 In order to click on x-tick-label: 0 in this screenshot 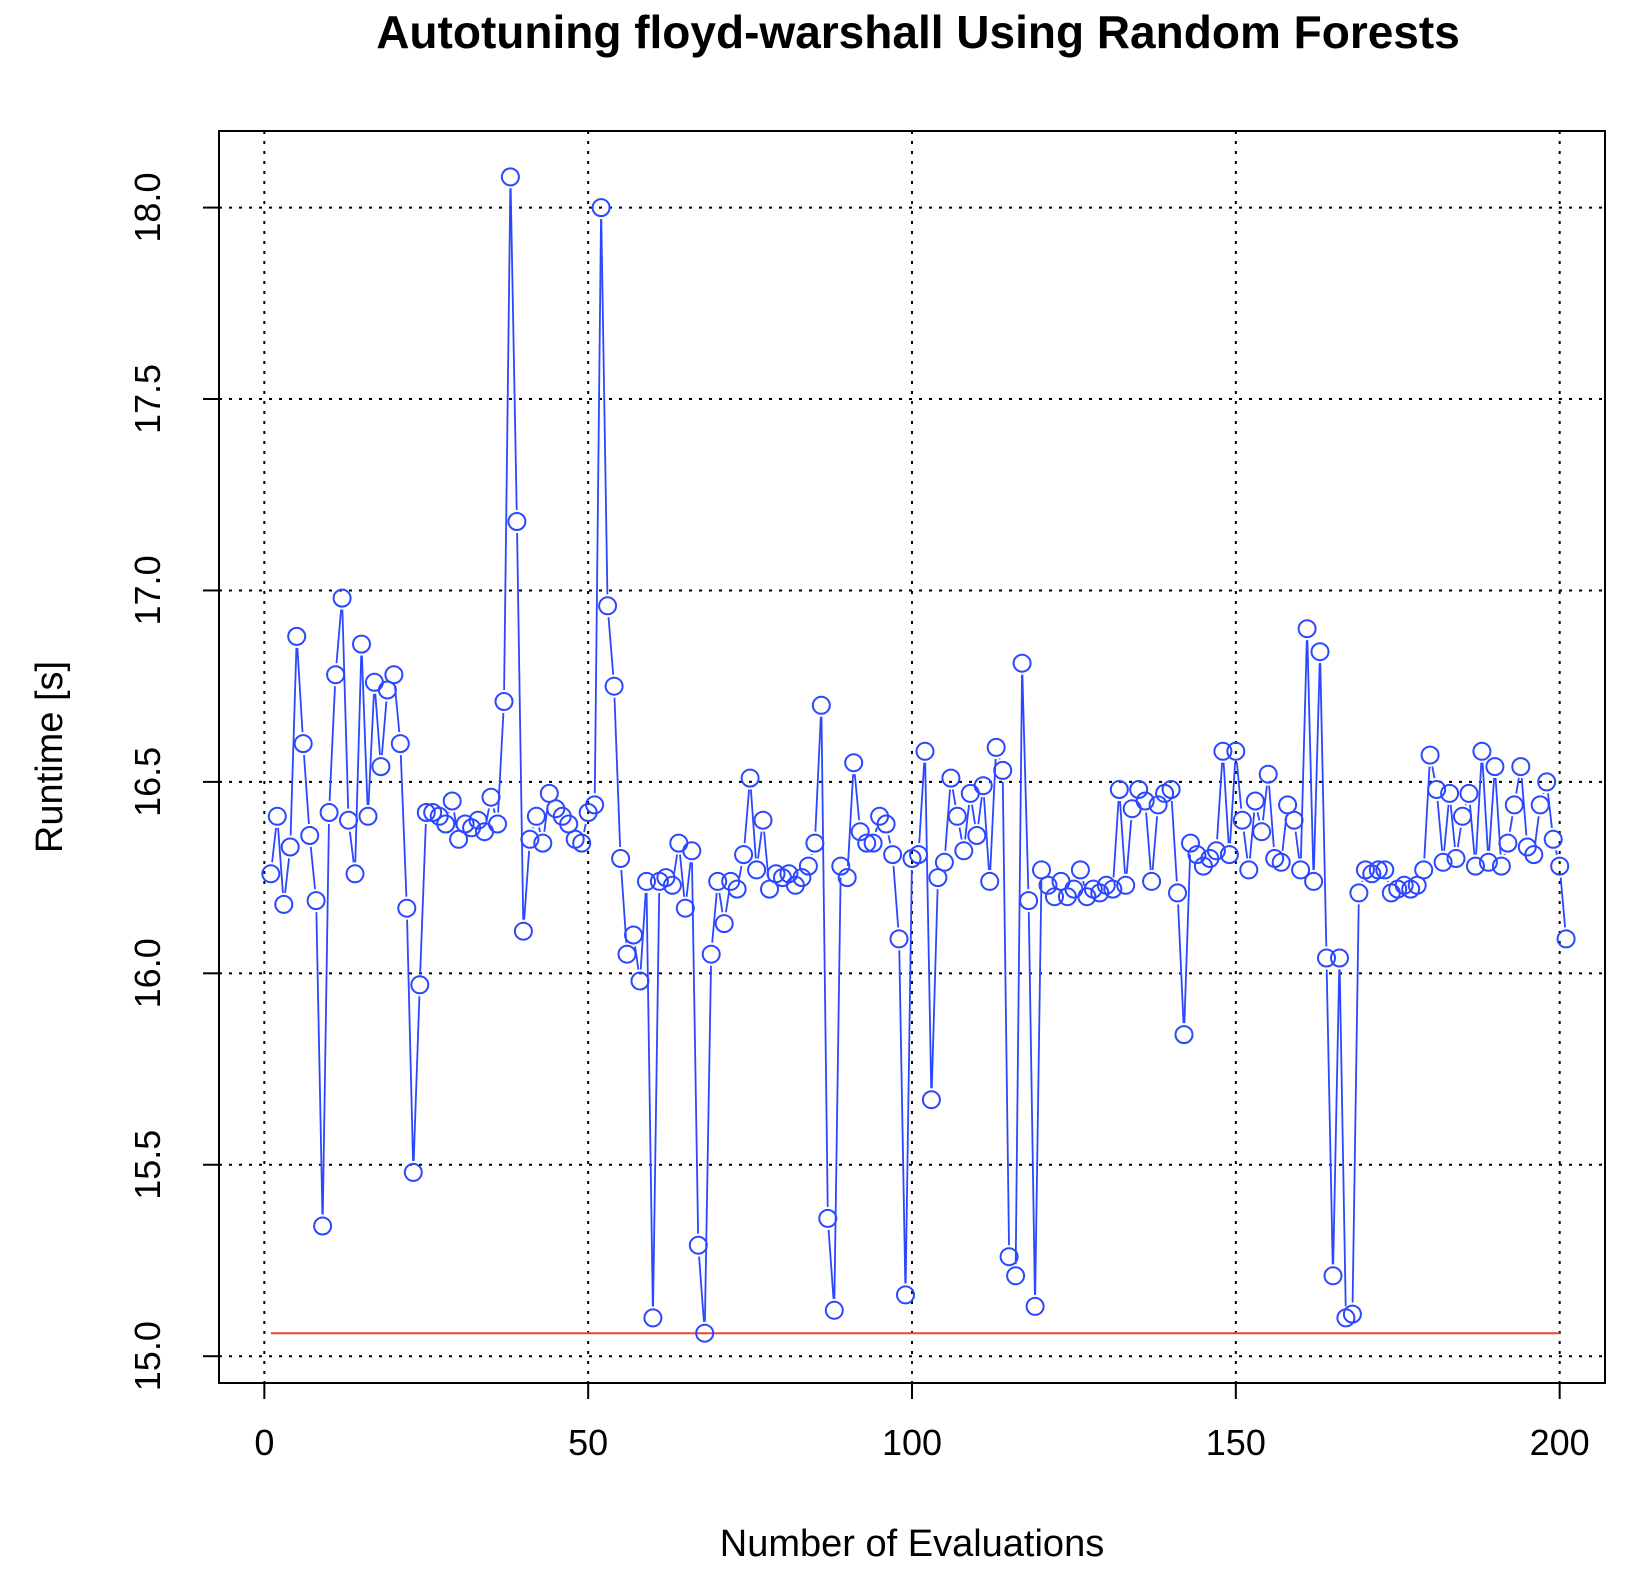, I will do `click(264, 1442)`.